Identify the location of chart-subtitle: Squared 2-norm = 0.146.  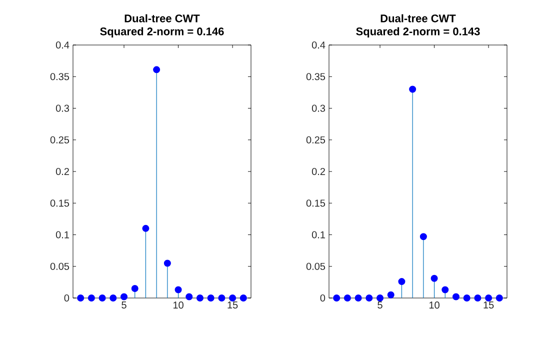
(162, 32).